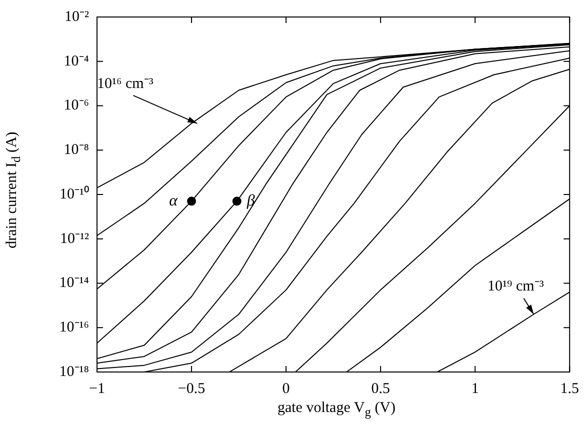 This screenshot has width=587, height=428. What do you see at coordinates (250, 201) in the screenshot?
I see `annotation: β` at bounding box center [250, 201].